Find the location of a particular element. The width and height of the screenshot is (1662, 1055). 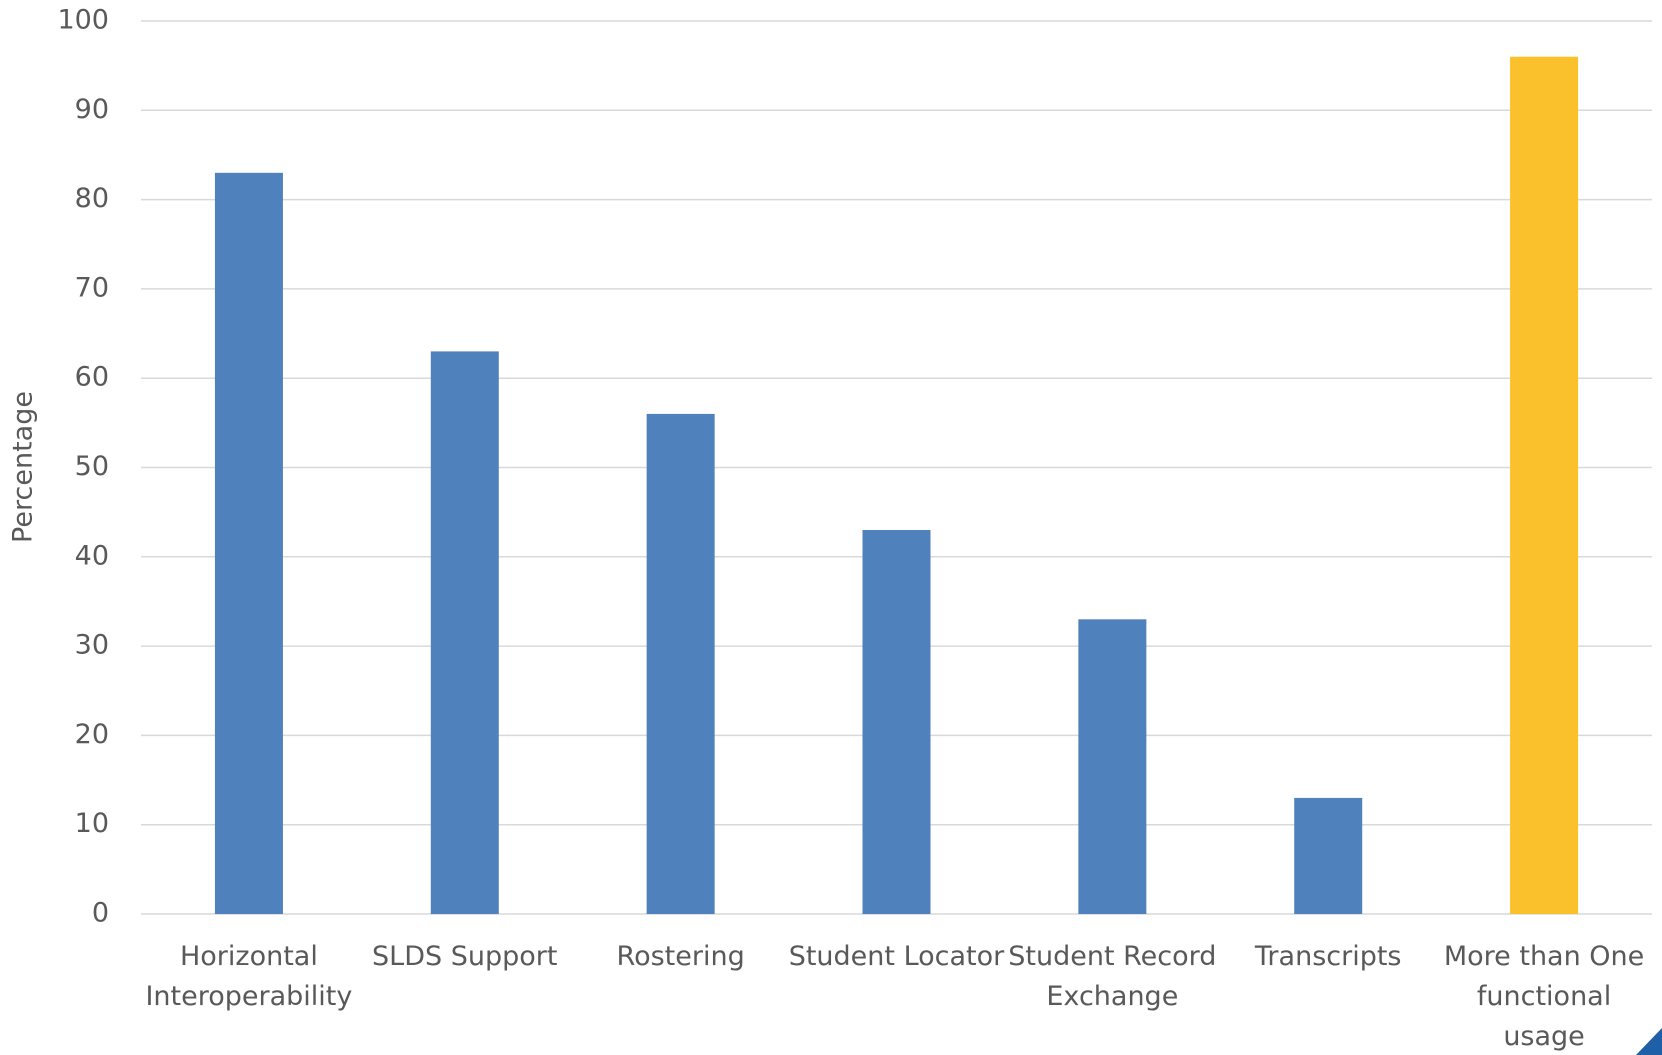

y-tick-label: 70 is located at coordinates (92, 287).